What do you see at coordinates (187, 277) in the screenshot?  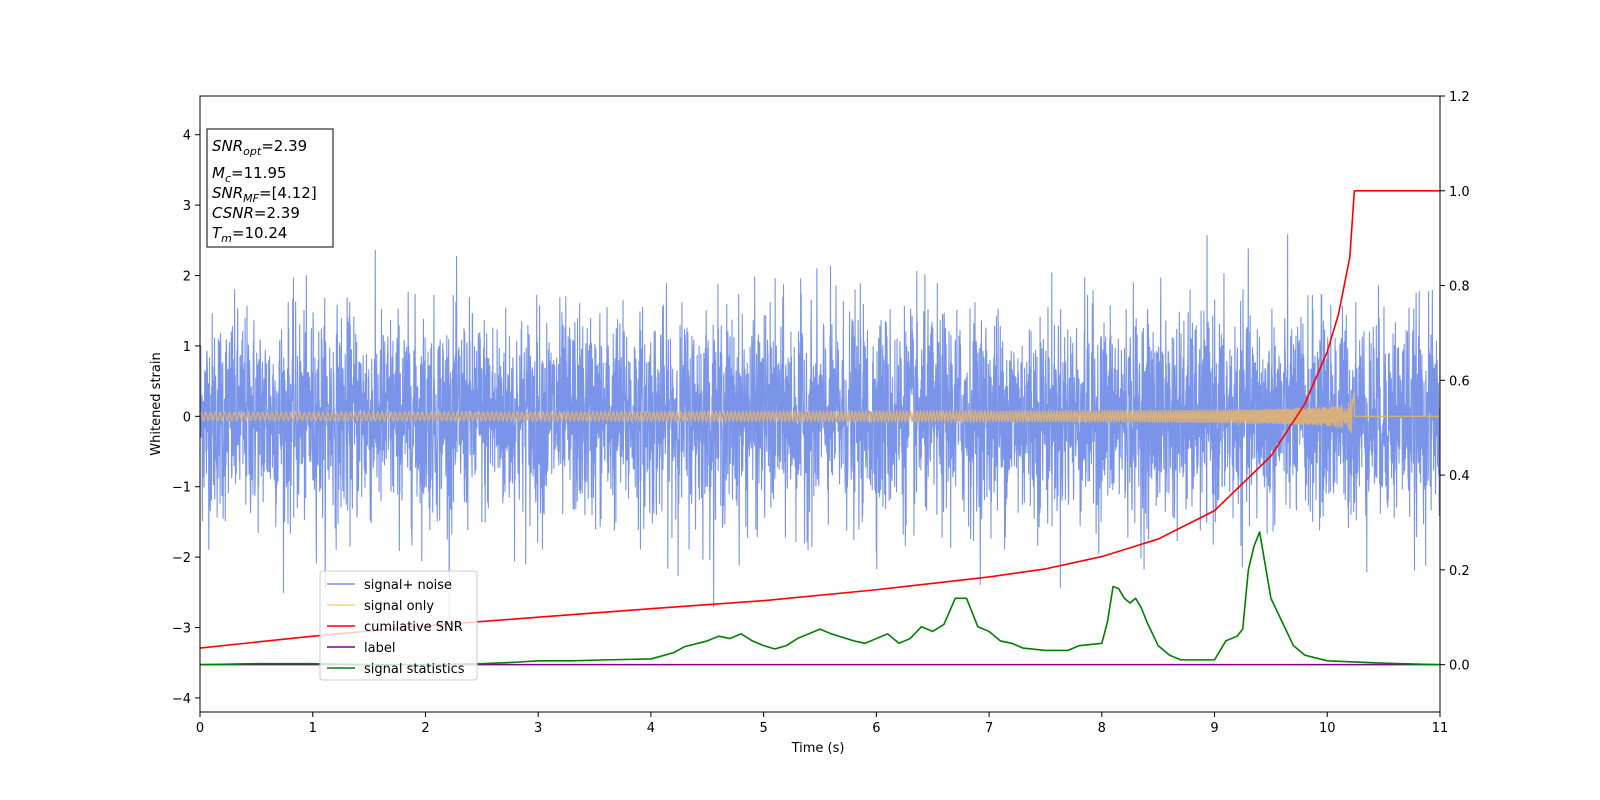 I see `y-left-tick-label: 2` at bounding box center [187, 277].